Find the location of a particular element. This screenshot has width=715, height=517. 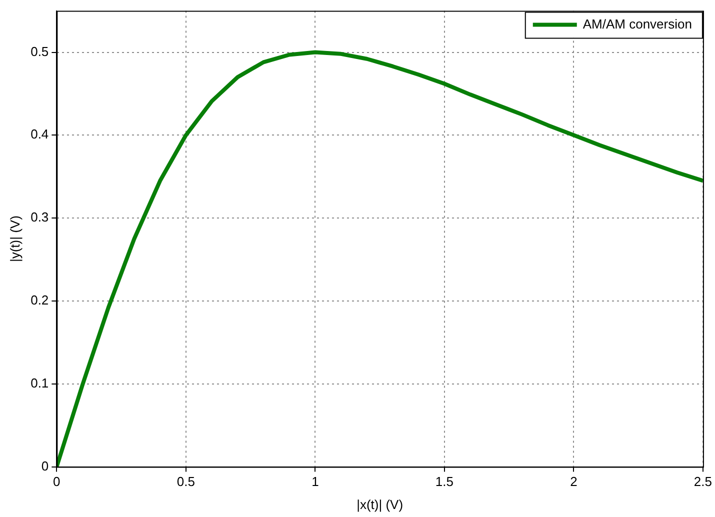

y-axis-title: |y(t)| (V) is located at coordinates (14, 239).